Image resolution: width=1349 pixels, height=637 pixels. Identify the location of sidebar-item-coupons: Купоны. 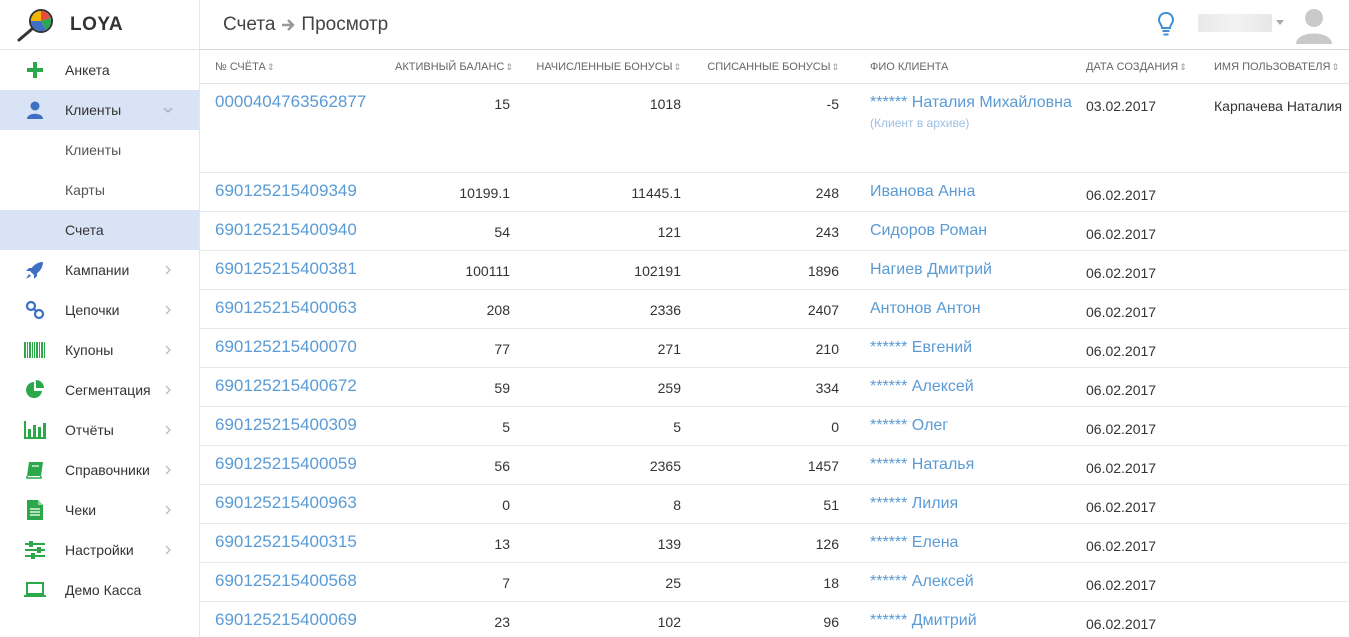
(99, 350).